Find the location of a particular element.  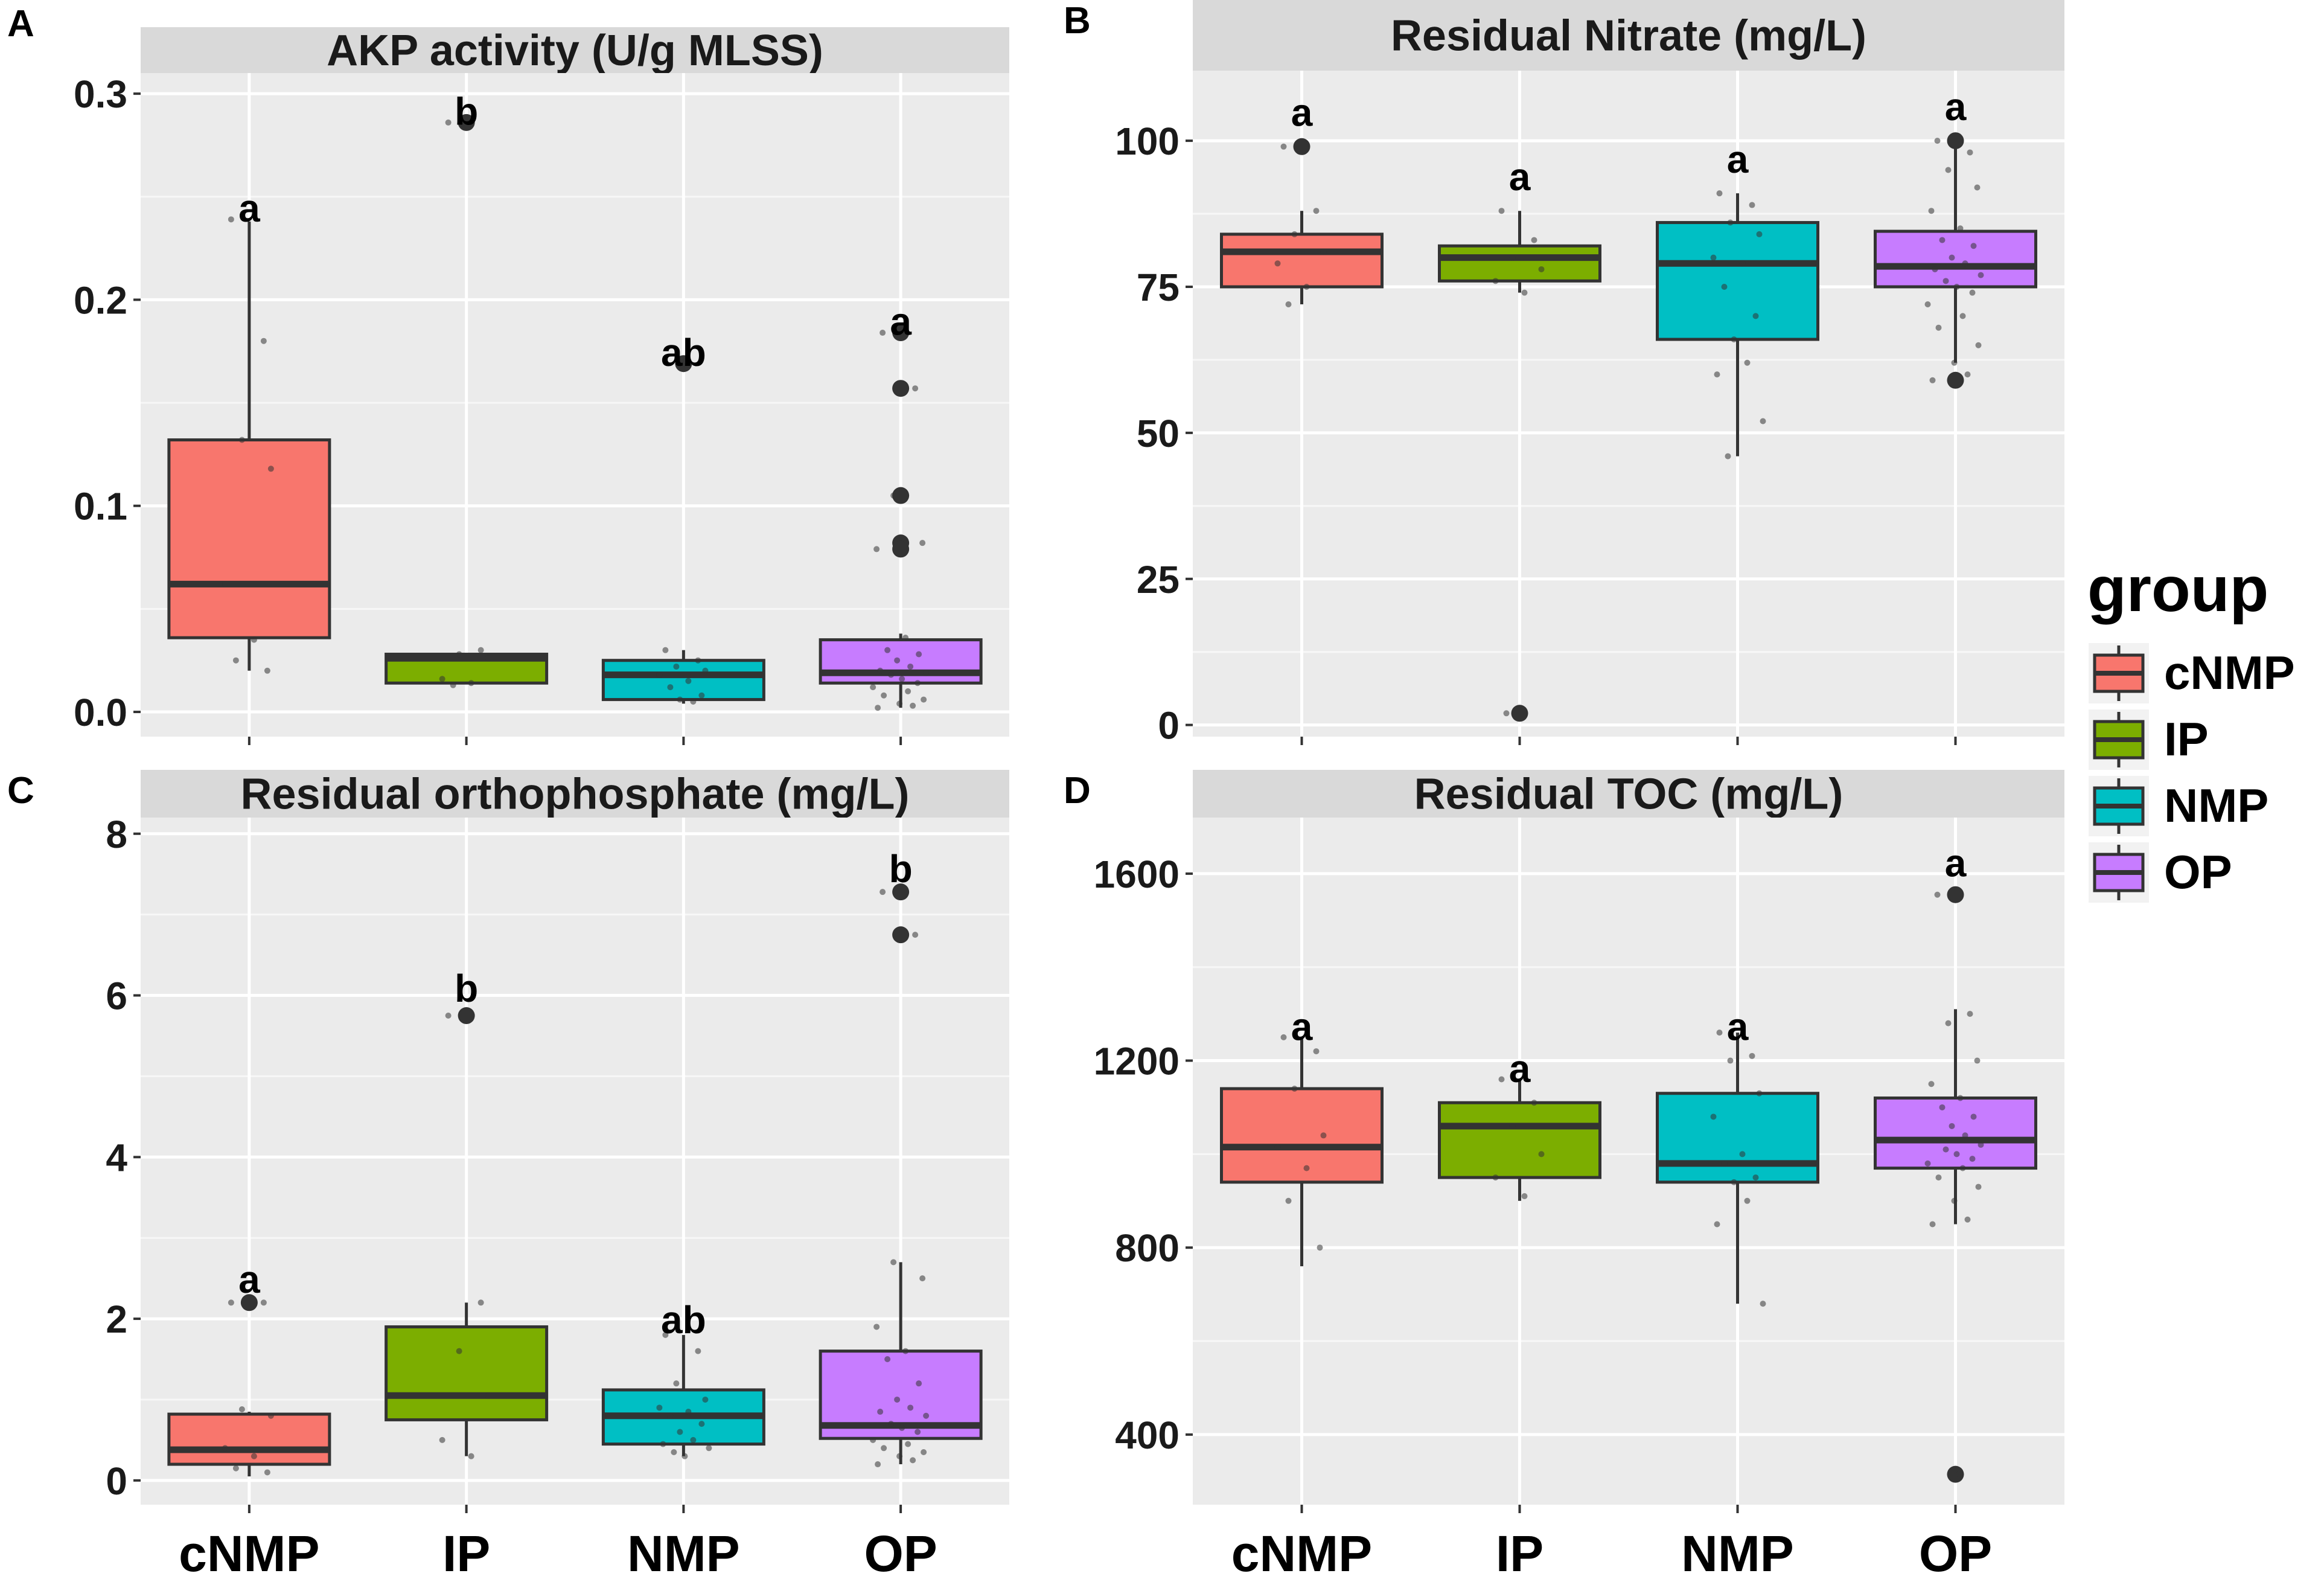

y-tick-label: 400 is located at coordinates (1147, 1435).